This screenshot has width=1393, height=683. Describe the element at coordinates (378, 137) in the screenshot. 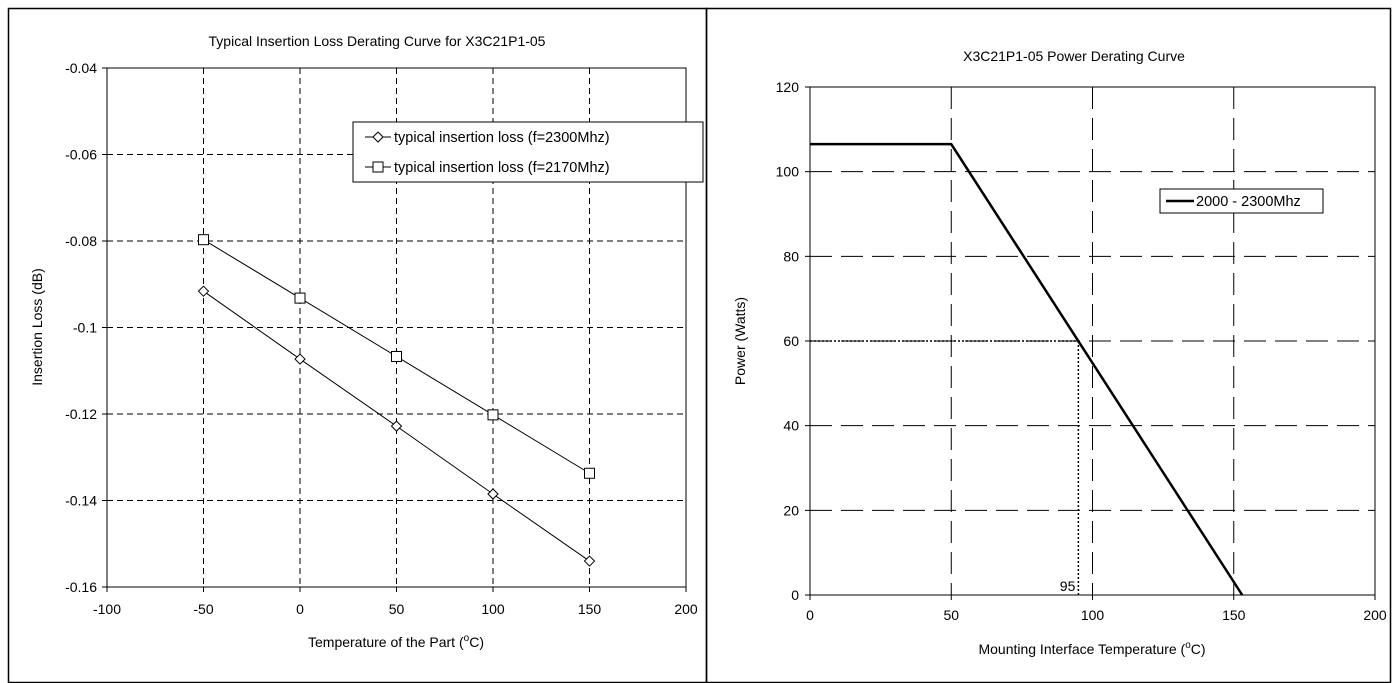

I see `diamond-marker-icon` at that location.